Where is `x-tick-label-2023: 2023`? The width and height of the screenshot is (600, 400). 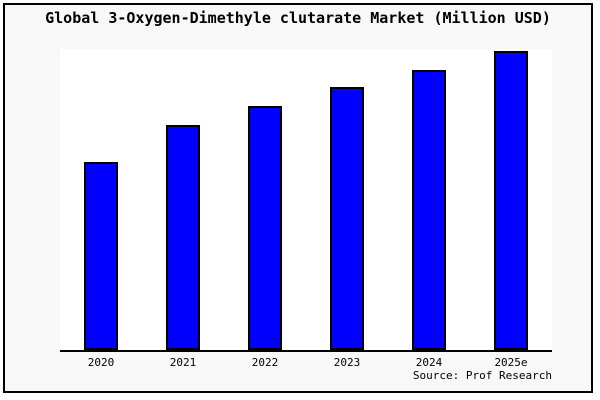 x-tick-label-2023: 2023 is located at coordinates (347, 362).